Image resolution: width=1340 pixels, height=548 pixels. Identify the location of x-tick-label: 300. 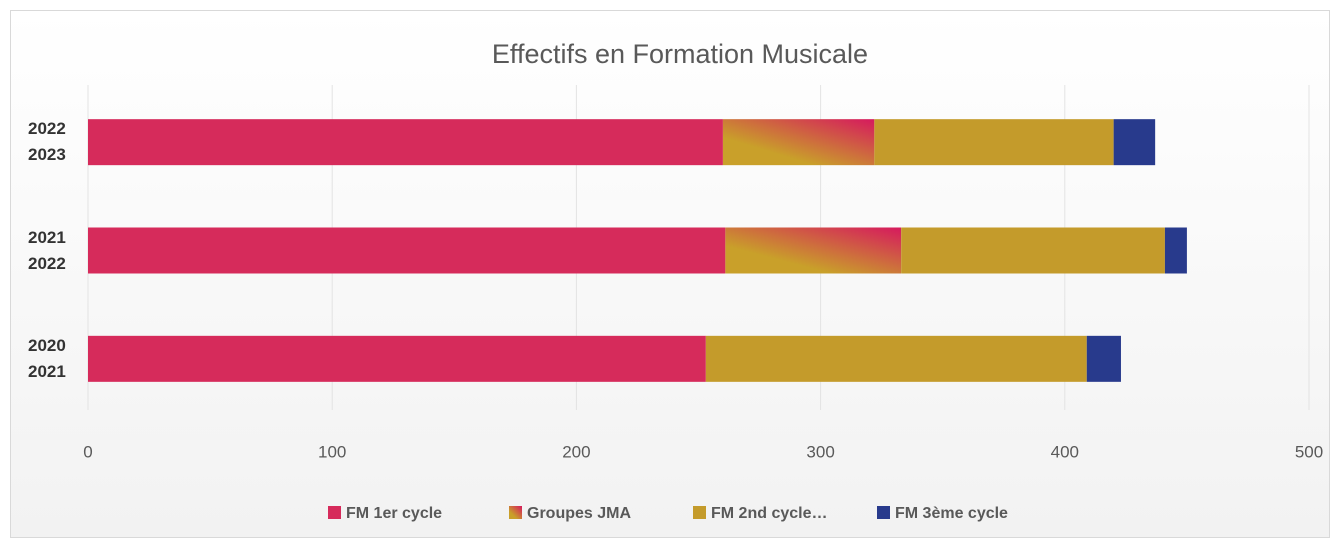
(820, 451).